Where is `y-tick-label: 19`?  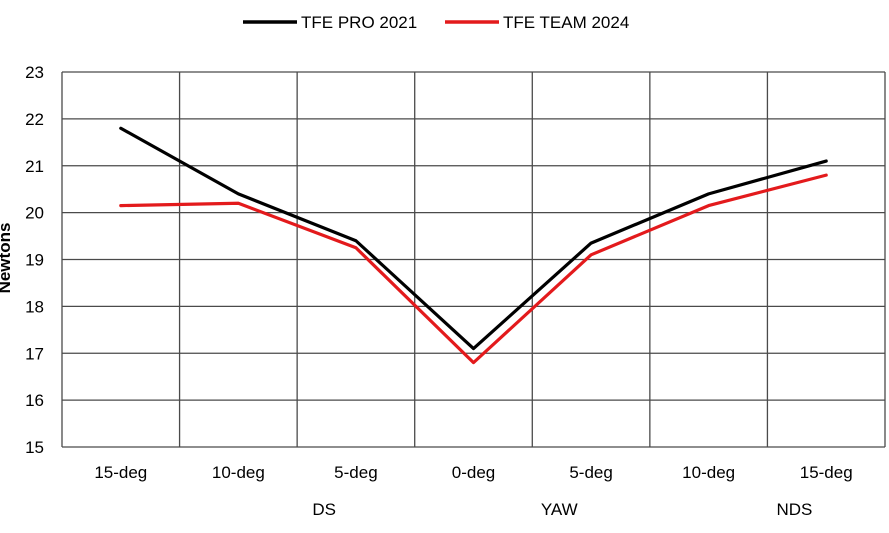
y-tick-label: 19 is located at coordinates (34, 260).